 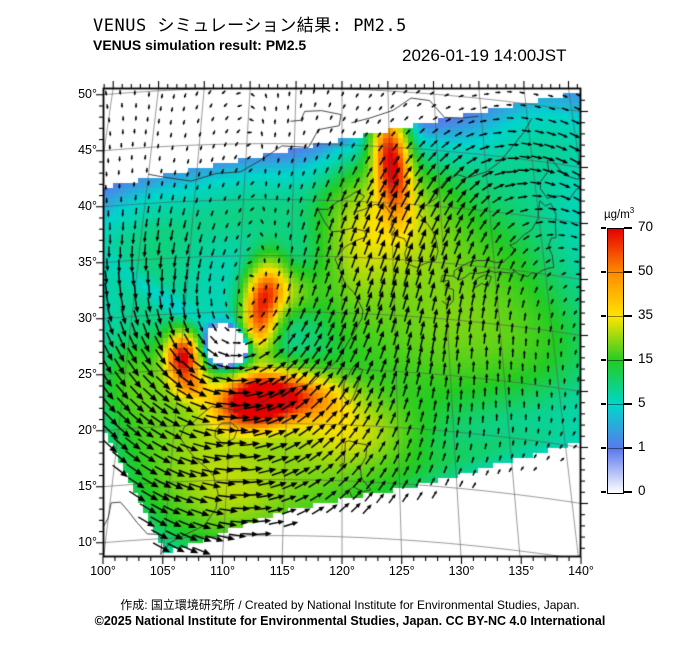 What do you see at coordinates (642, 446) in the screenshot?
I see `colorbar-tick-label: 1` at bounding box center [642, 446].